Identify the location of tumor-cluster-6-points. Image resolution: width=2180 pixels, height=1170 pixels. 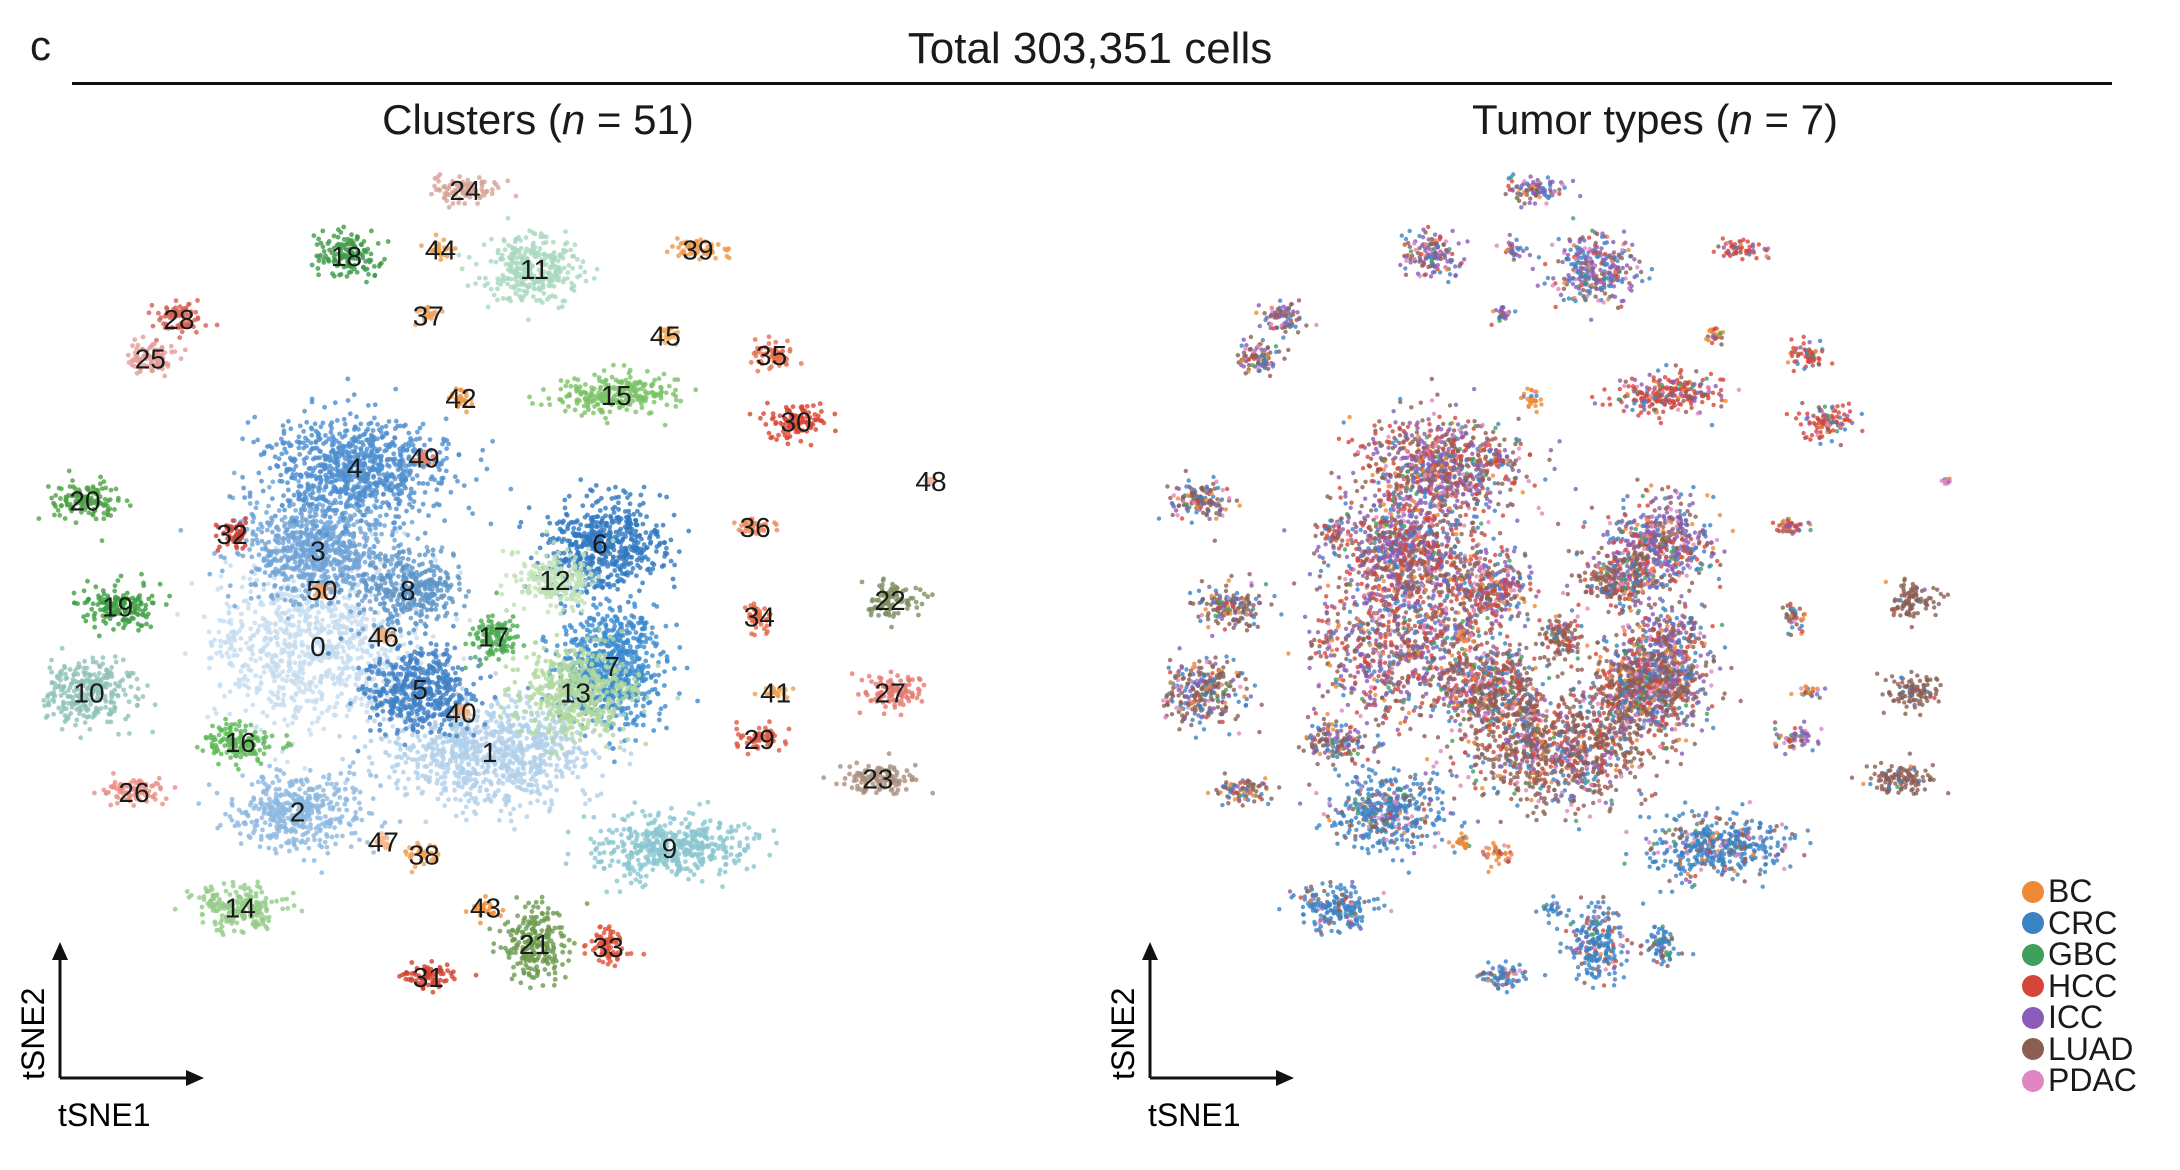
(1658, 543).